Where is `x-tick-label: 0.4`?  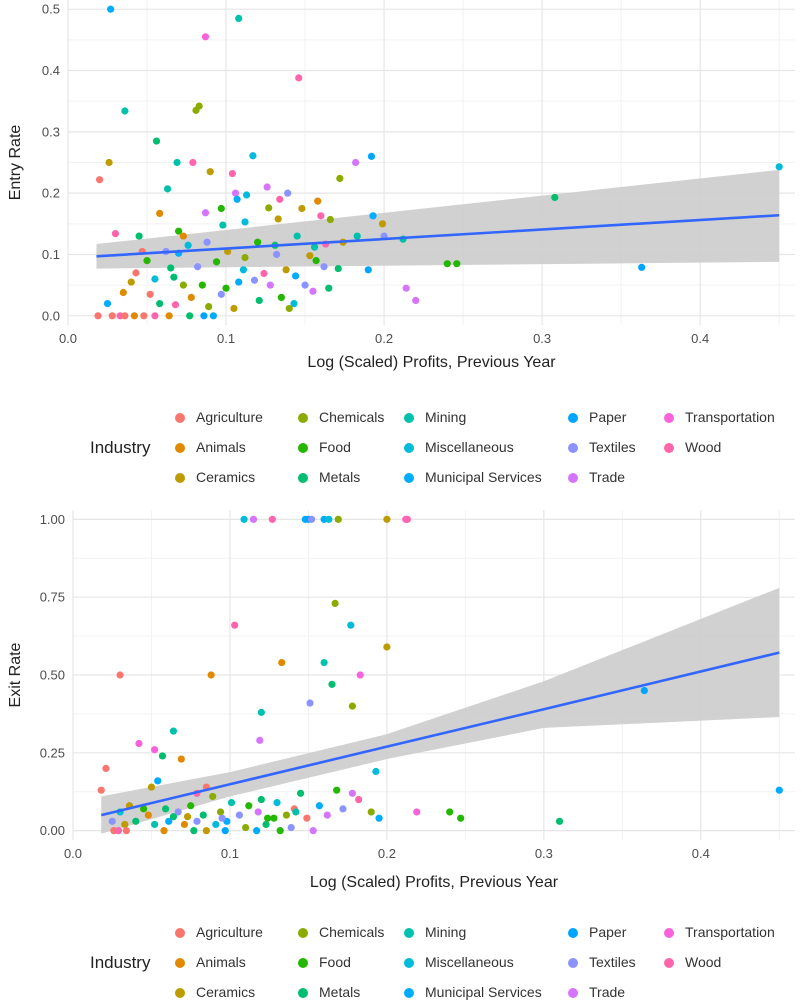 x-tick-label: 0.4 is located at coordinates (700, 338).